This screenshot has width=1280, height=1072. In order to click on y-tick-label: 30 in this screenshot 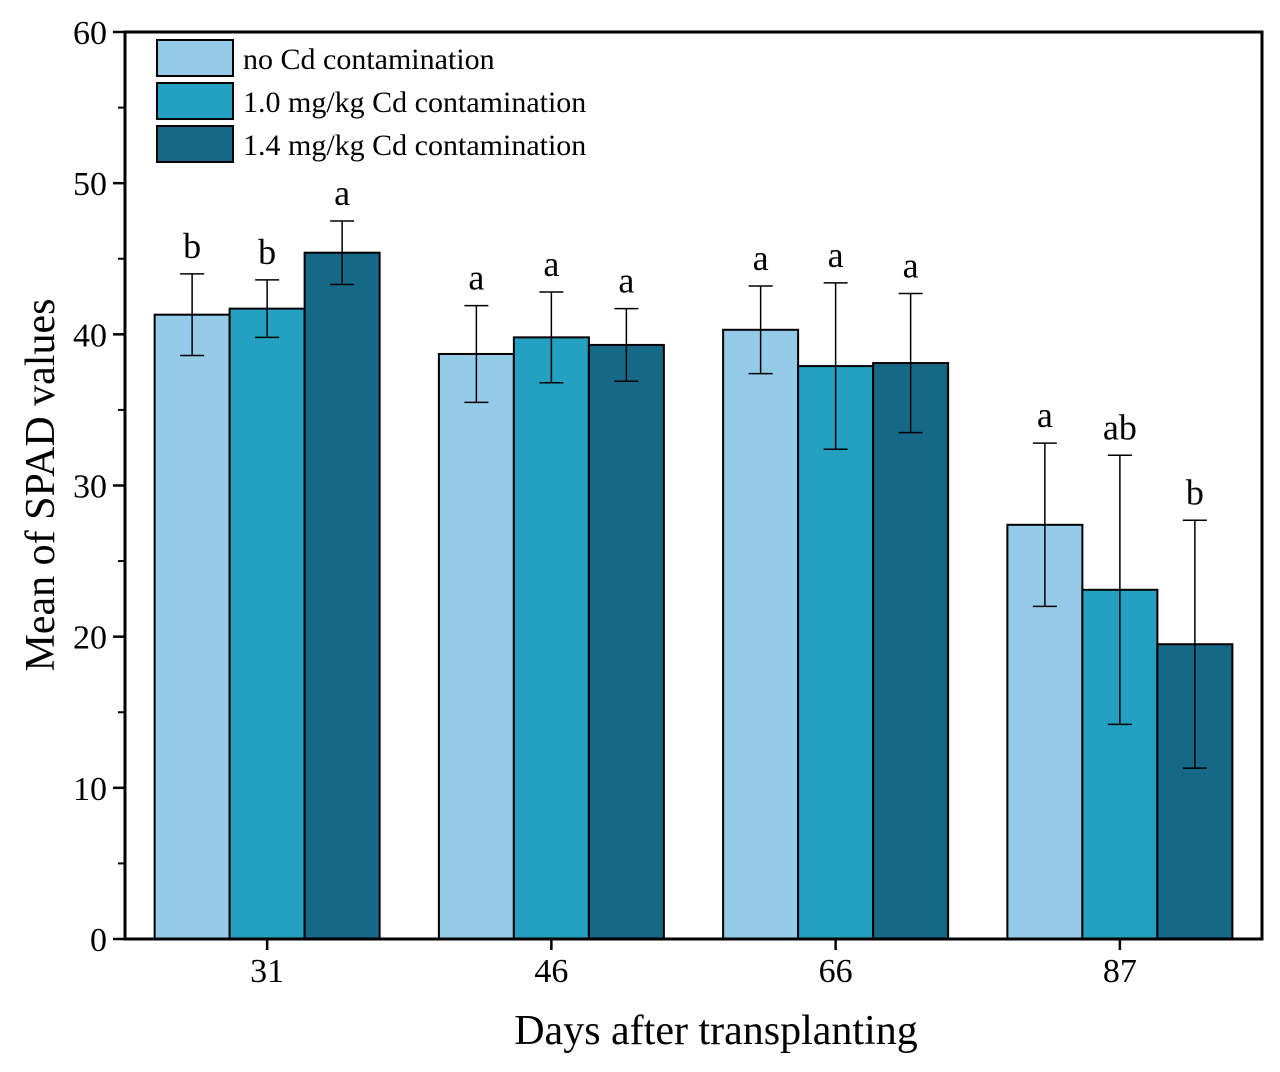, I will do `click(90, 487)`.